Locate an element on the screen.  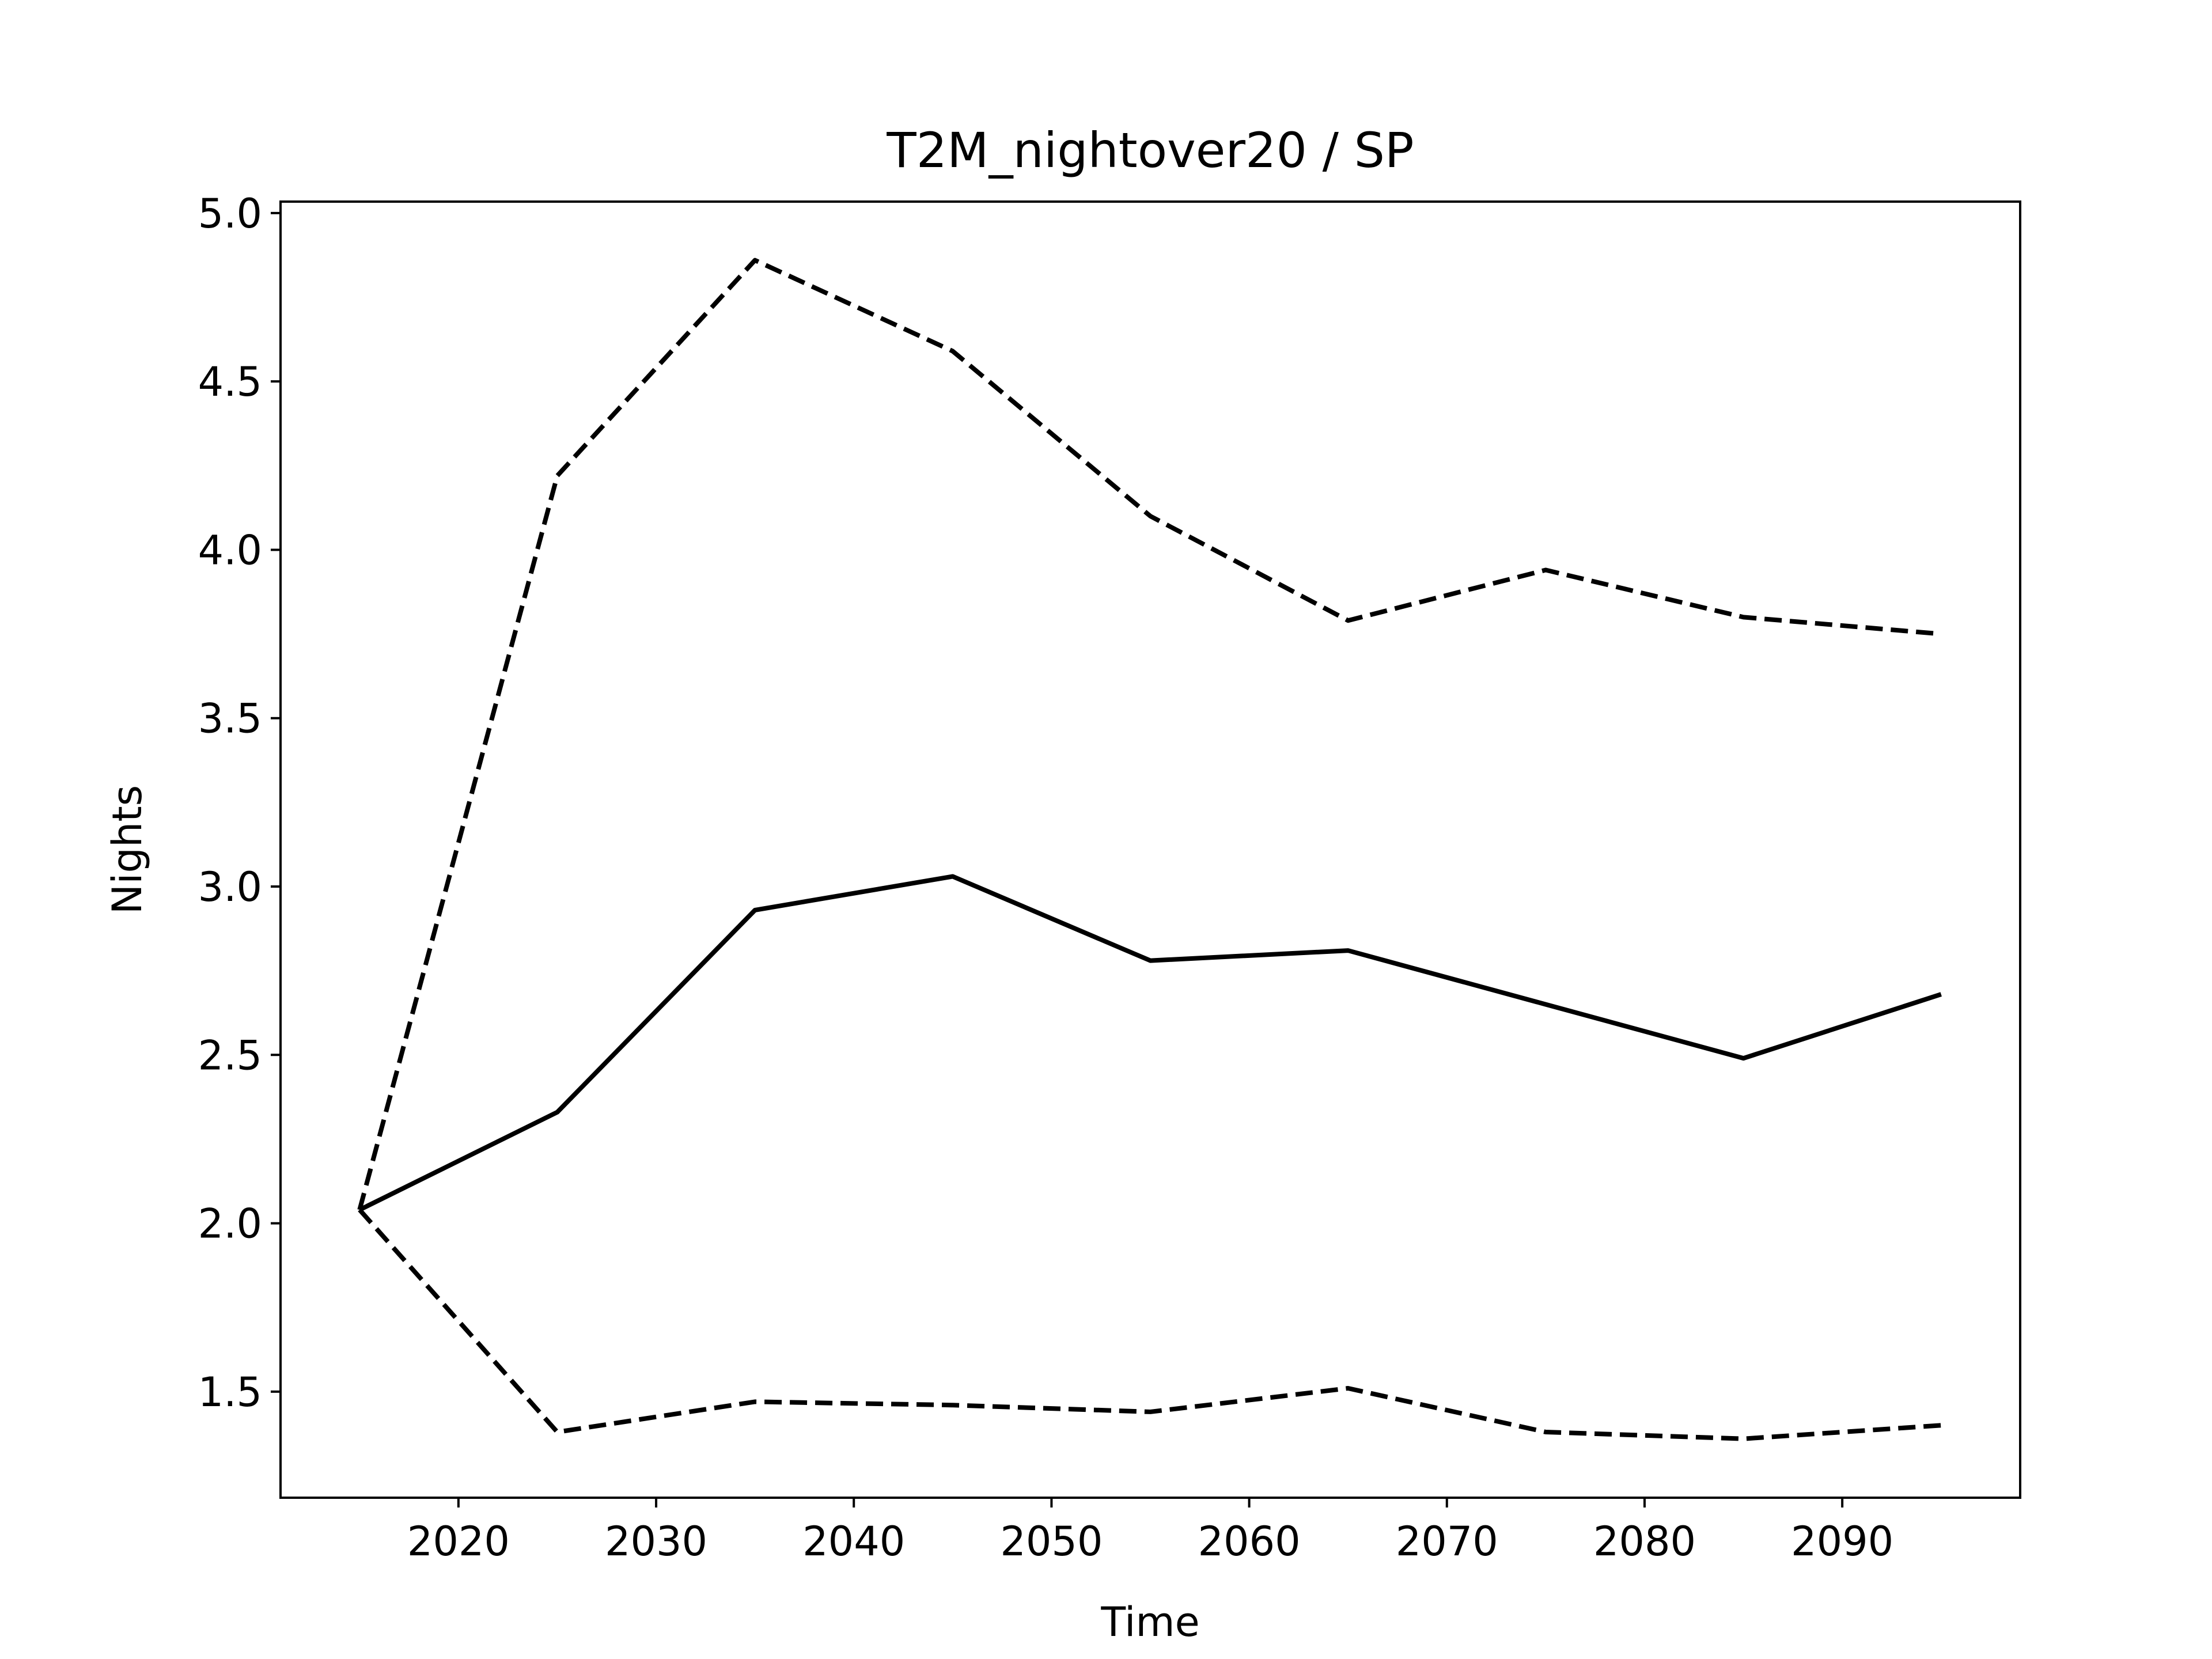
x-tick-label: 2040 is located at coordinates (853, 1541).